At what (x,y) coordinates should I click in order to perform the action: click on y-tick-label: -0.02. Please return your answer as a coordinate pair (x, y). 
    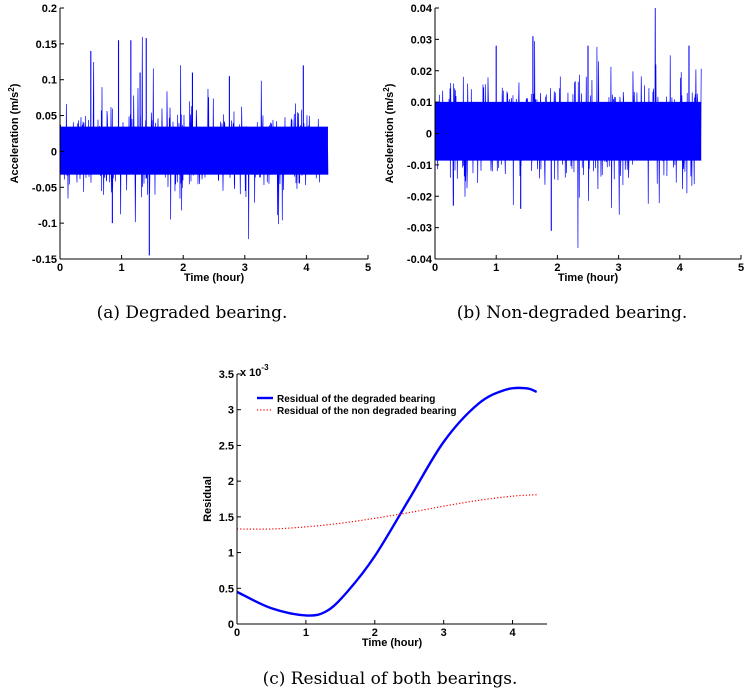
    Looking at the image, I should click on (419, 197).